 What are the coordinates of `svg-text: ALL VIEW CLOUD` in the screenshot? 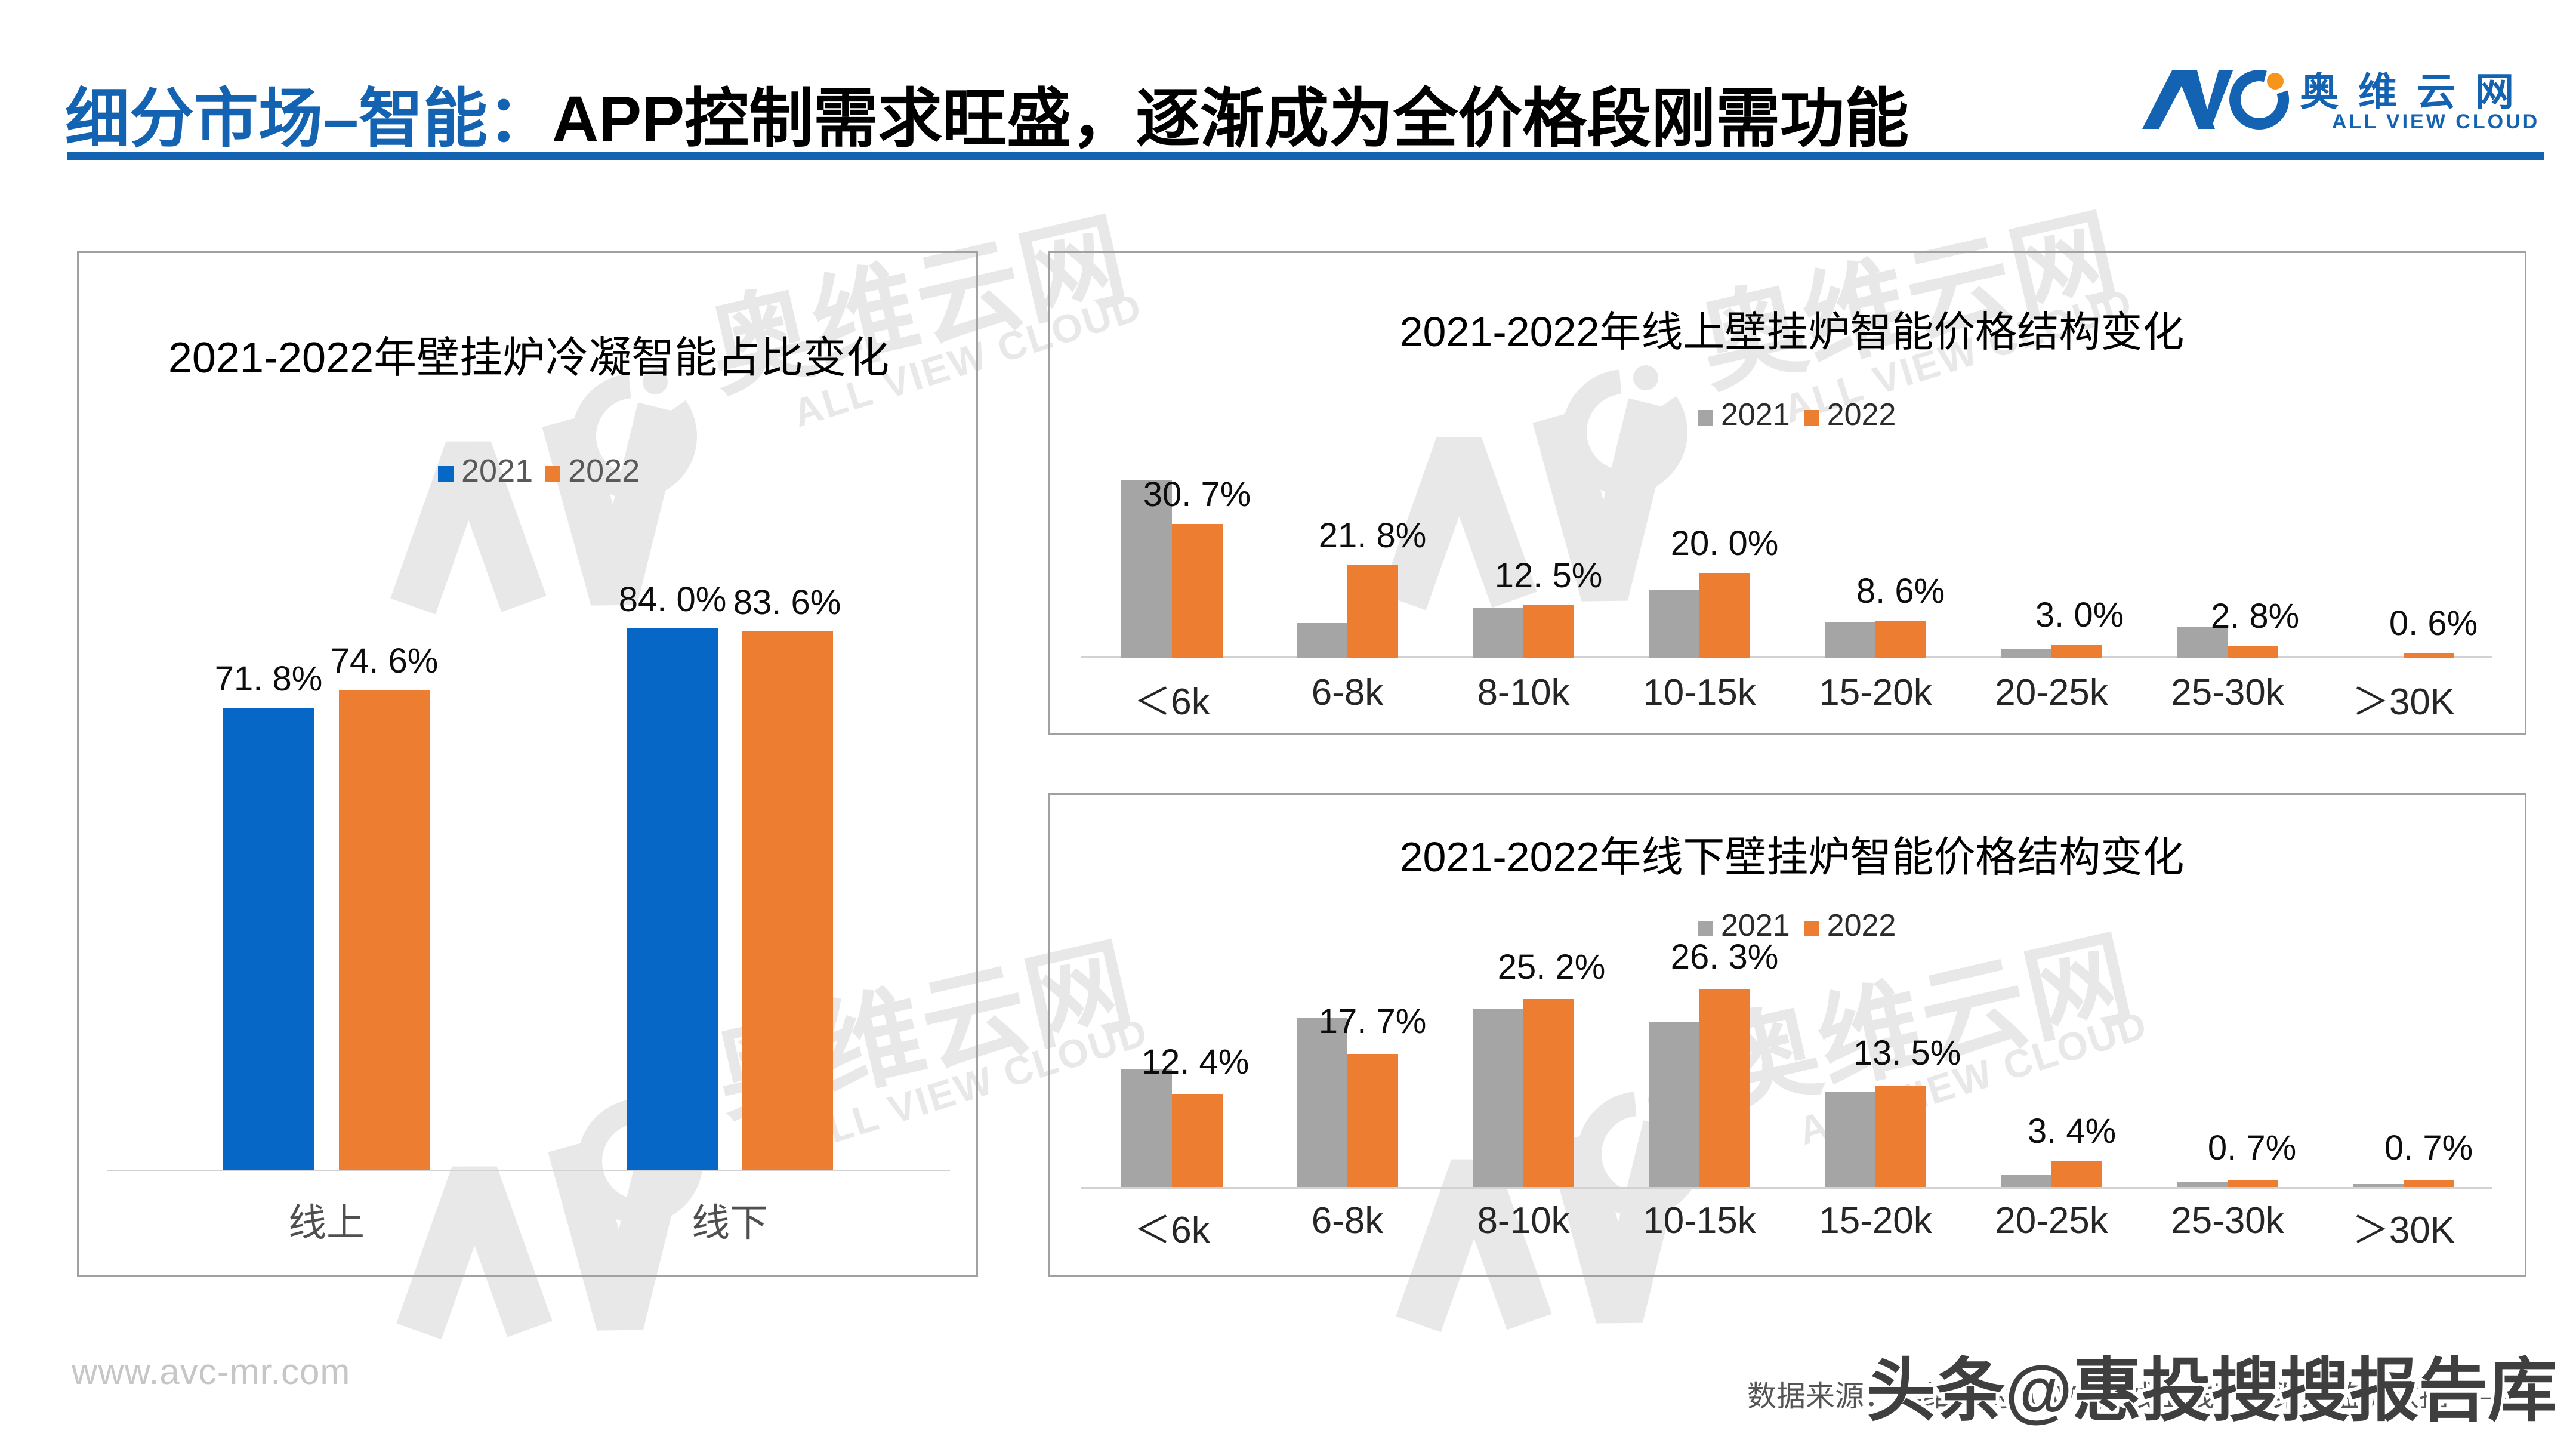 It's located at (2436, 121).